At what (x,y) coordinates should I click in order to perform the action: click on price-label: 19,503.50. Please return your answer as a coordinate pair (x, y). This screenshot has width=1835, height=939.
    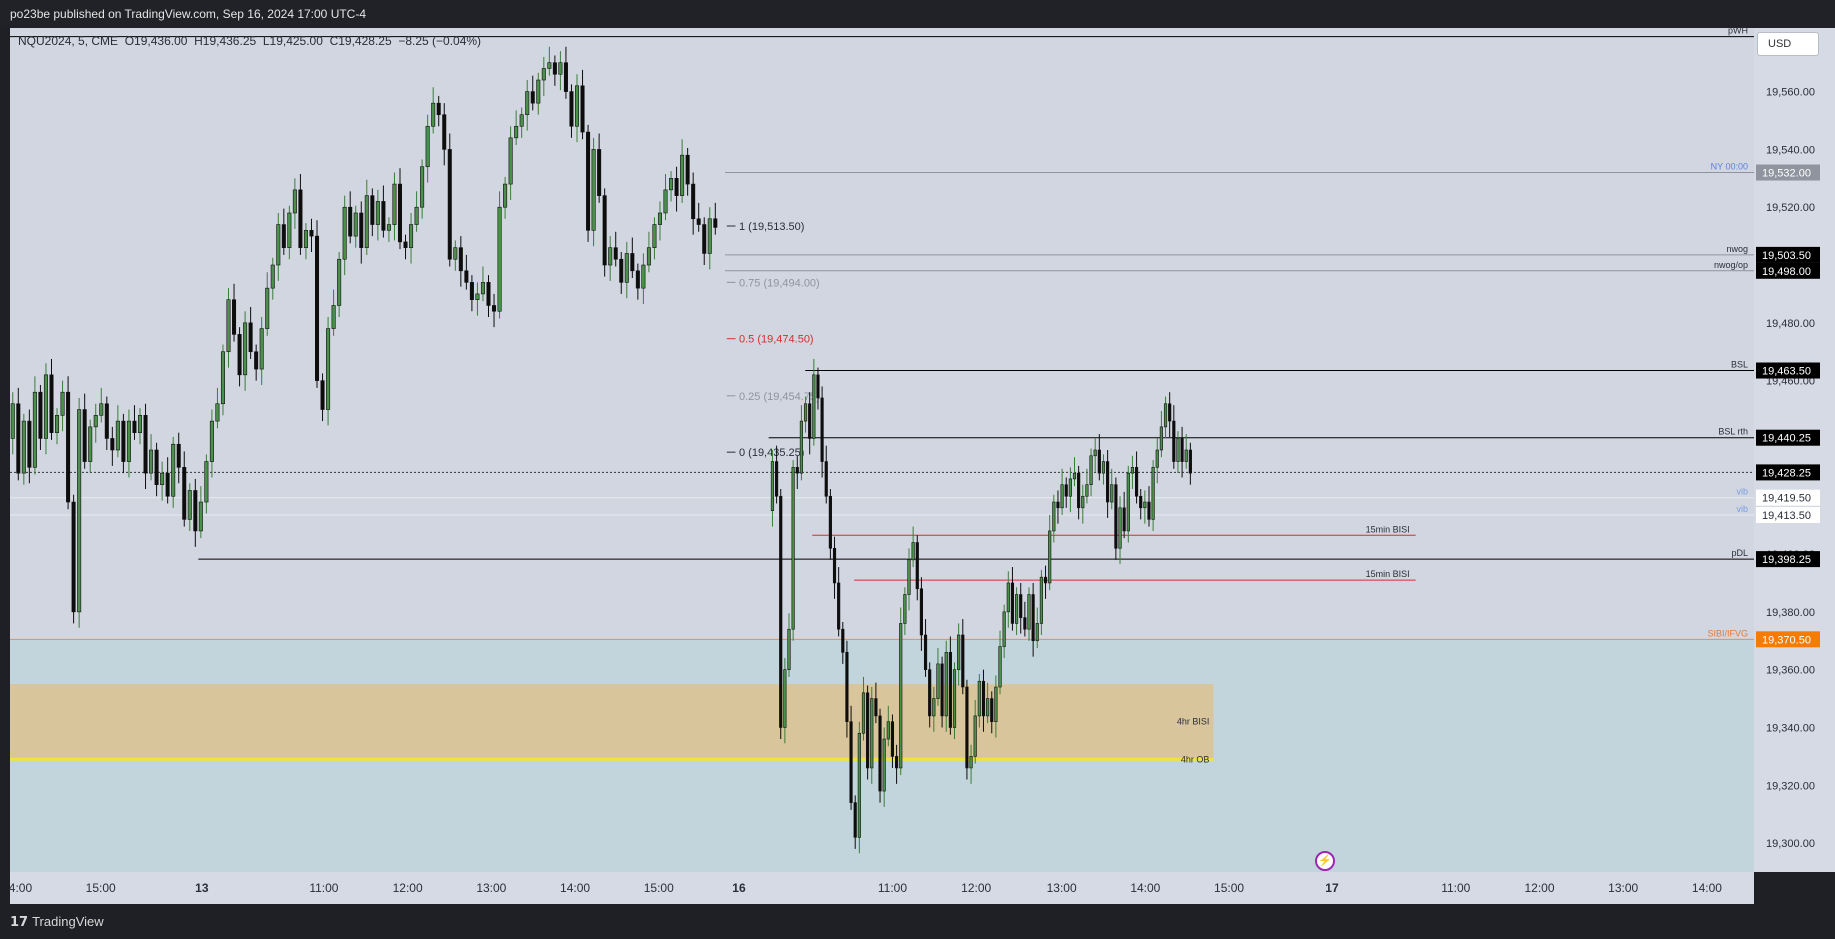
    Looking at the image, I should click on (1786, 256).